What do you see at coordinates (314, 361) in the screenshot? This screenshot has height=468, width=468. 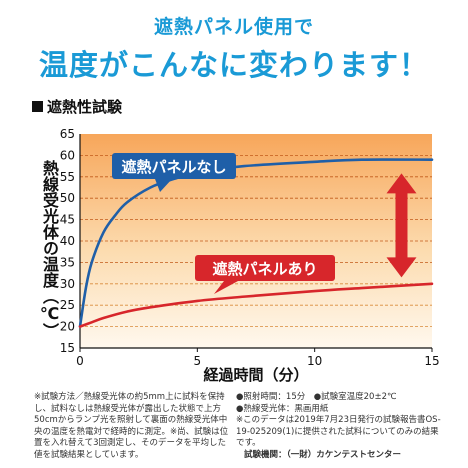 I see `x-tick-10: 10` at bounding box center [314, 361].